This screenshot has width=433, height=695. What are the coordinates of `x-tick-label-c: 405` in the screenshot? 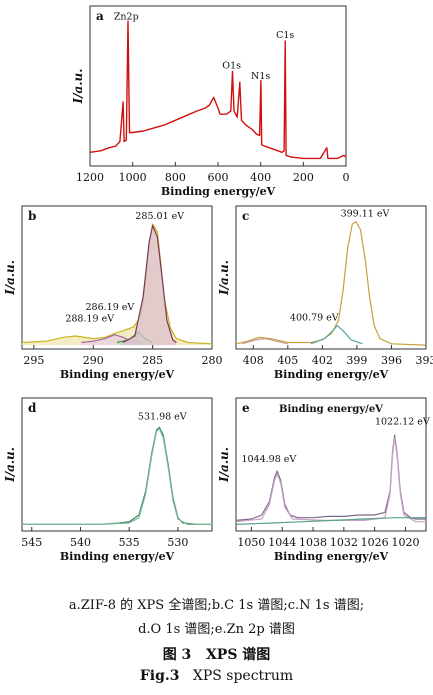 It's located at (287, 360).